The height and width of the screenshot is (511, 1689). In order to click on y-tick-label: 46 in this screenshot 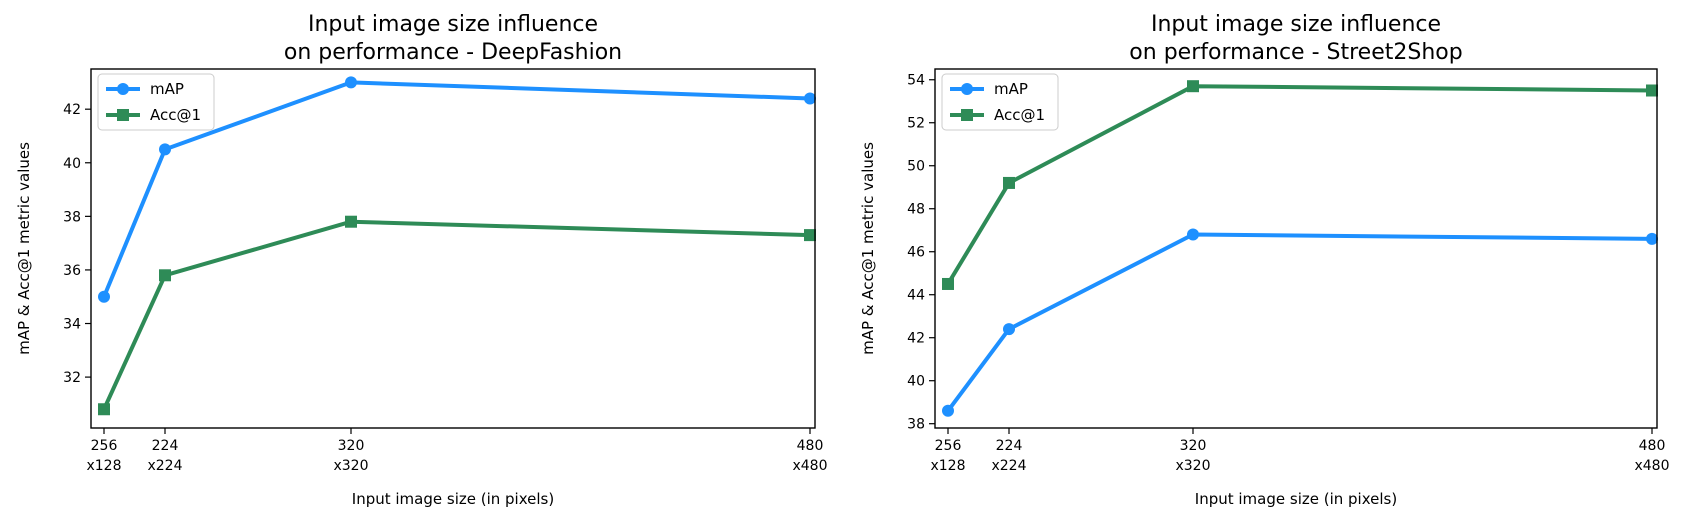, I will do `click(916, 253)`.